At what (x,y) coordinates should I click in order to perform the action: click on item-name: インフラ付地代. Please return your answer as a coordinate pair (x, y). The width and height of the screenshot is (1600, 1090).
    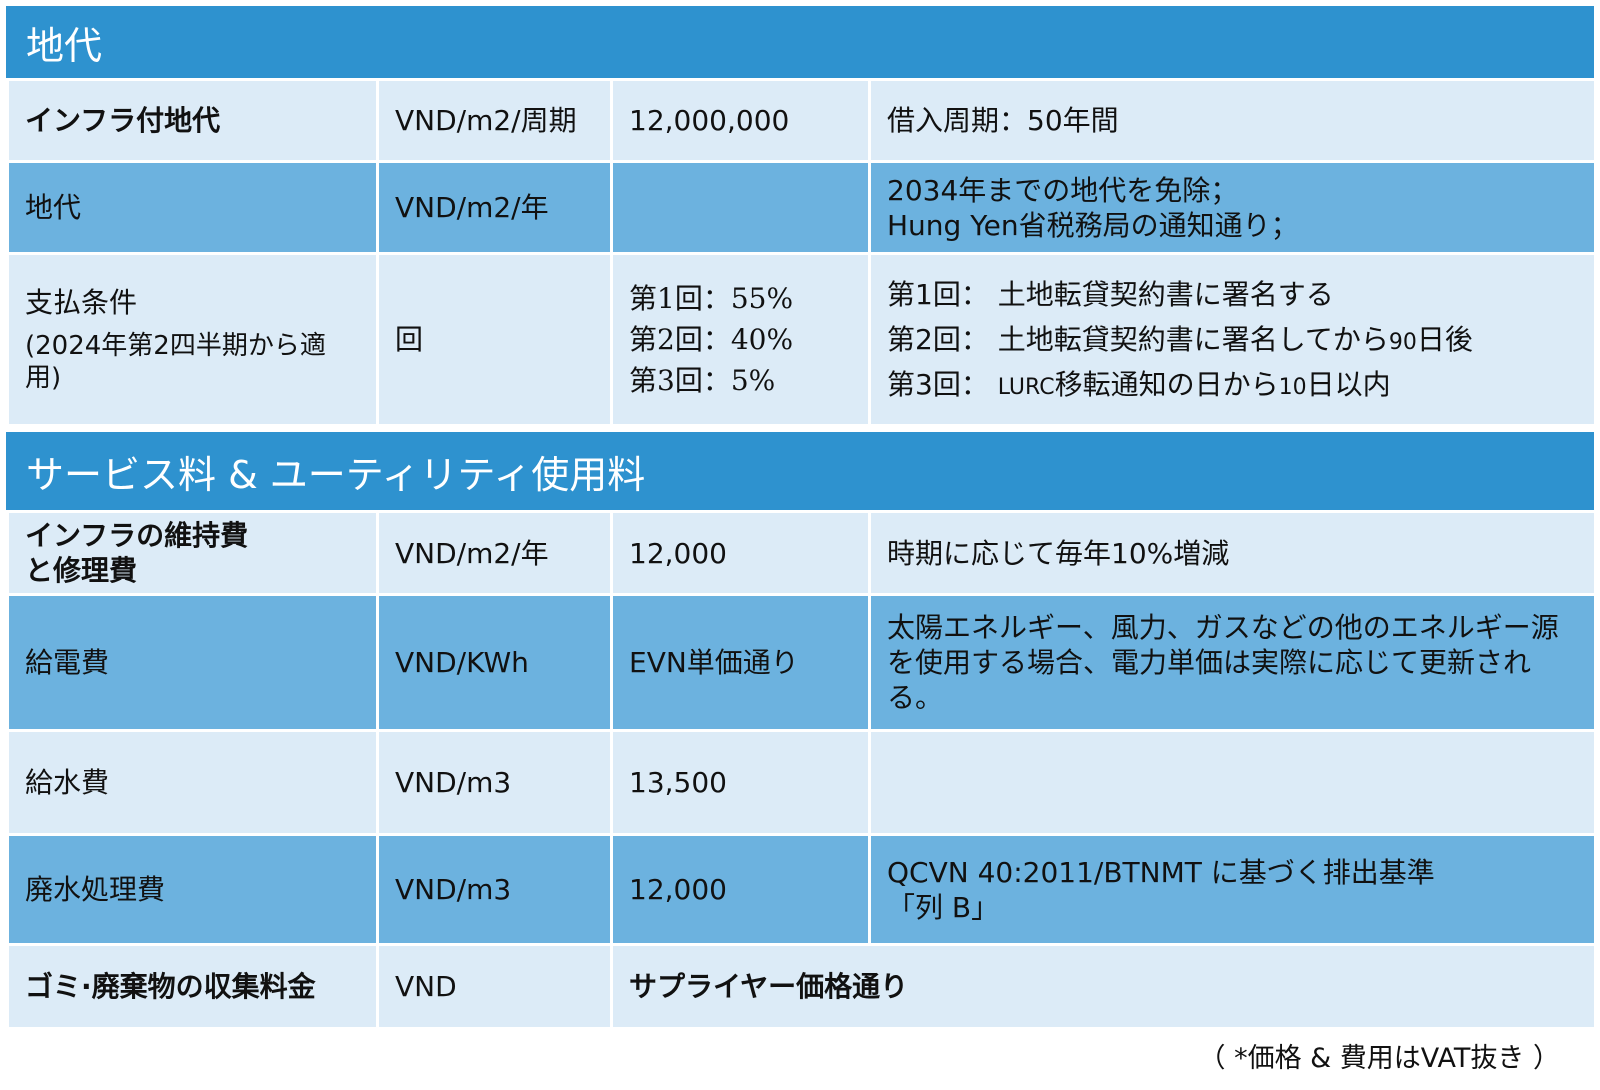
    Looking at the image, I should click on (192, 120).